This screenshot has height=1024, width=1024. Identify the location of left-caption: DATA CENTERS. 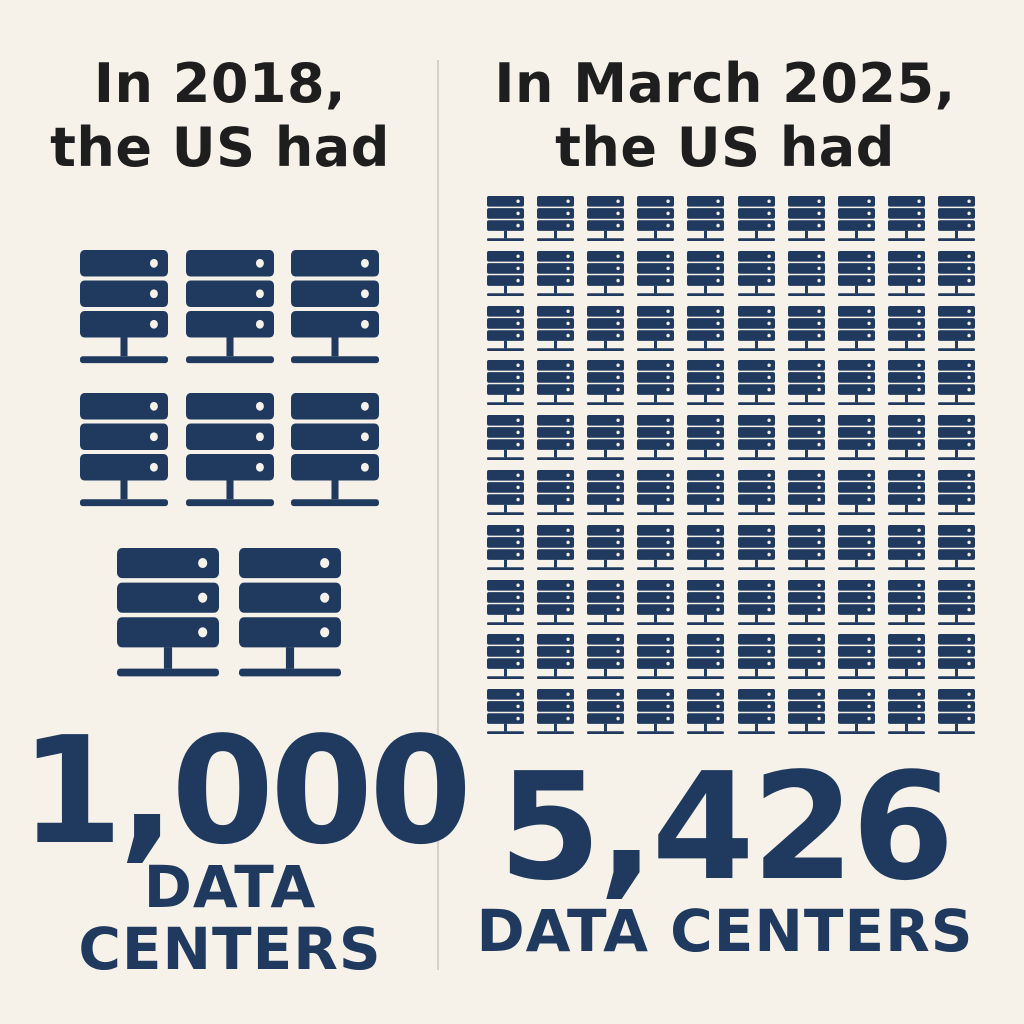
(230, 918).